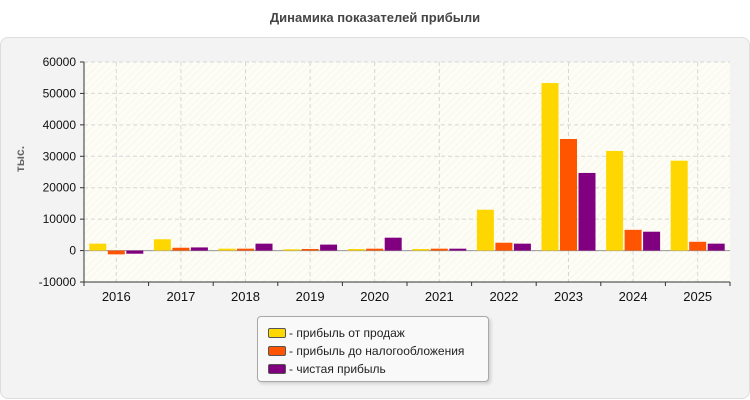 The height and width of the screenshot is (400, 750). I want to click on y-tick-label: 20000, so click(60, 188).